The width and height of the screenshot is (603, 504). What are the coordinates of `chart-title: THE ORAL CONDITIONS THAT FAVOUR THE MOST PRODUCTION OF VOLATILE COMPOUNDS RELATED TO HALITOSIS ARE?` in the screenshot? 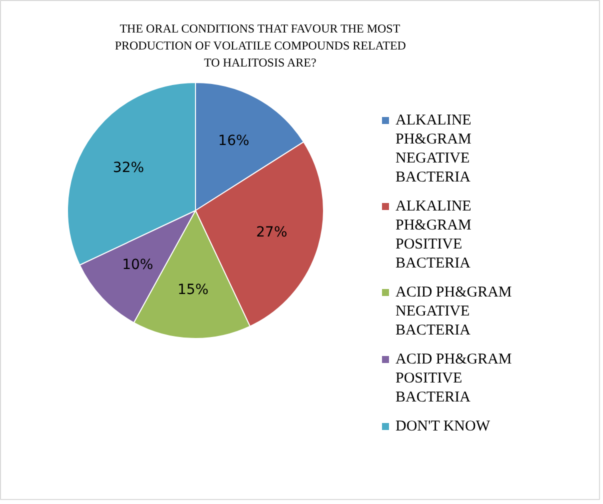 It's located at (260, 46).